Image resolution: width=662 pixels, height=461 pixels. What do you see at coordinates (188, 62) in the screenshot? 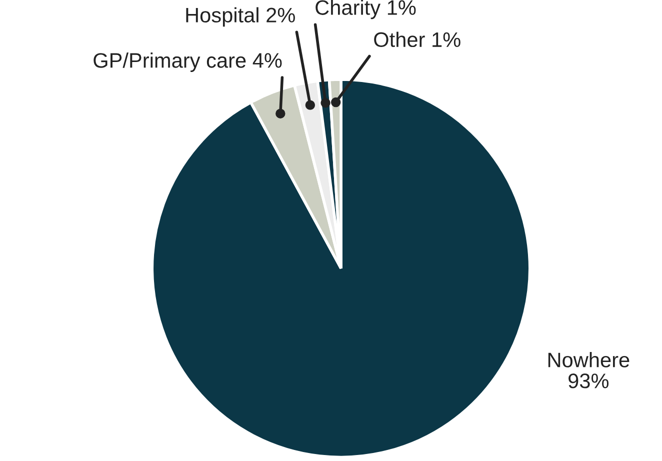
I see `slice-label: GP/Primary care 4%` at bounding box center [188, 62].